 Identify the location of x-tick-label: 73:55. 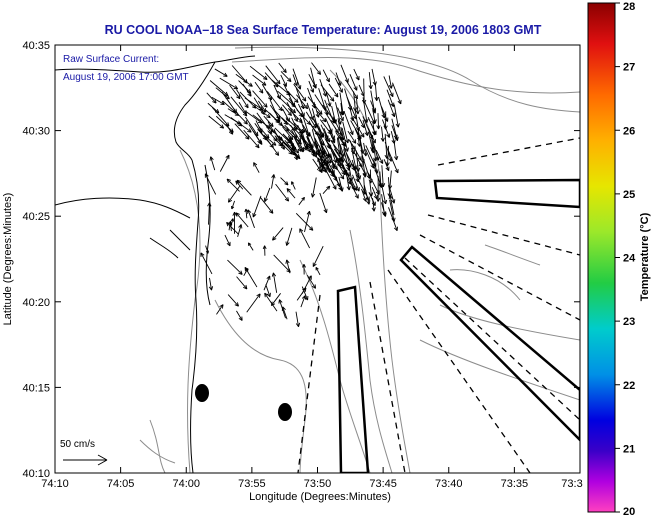
(252, 484).